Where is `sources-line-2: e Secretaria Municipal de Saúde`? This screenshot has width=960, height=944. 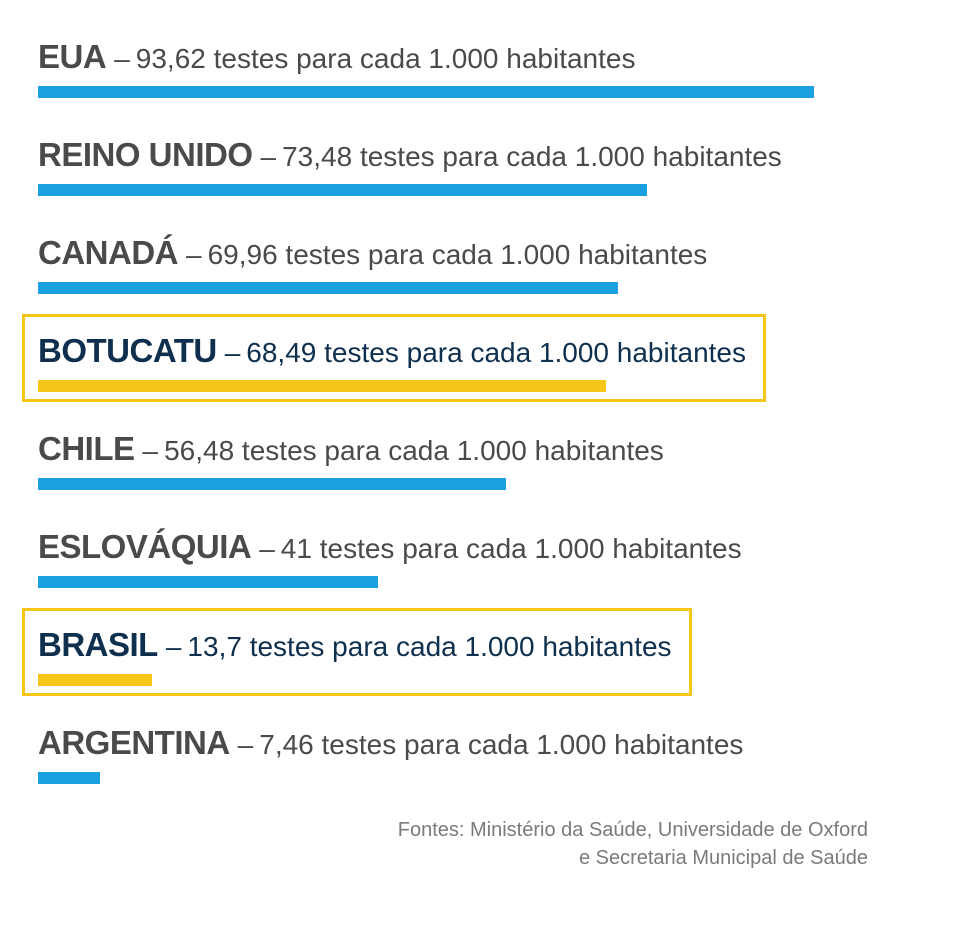 sources-line-2: e Secretaria Municipal de Saúde is located at coordinates (723, 858).